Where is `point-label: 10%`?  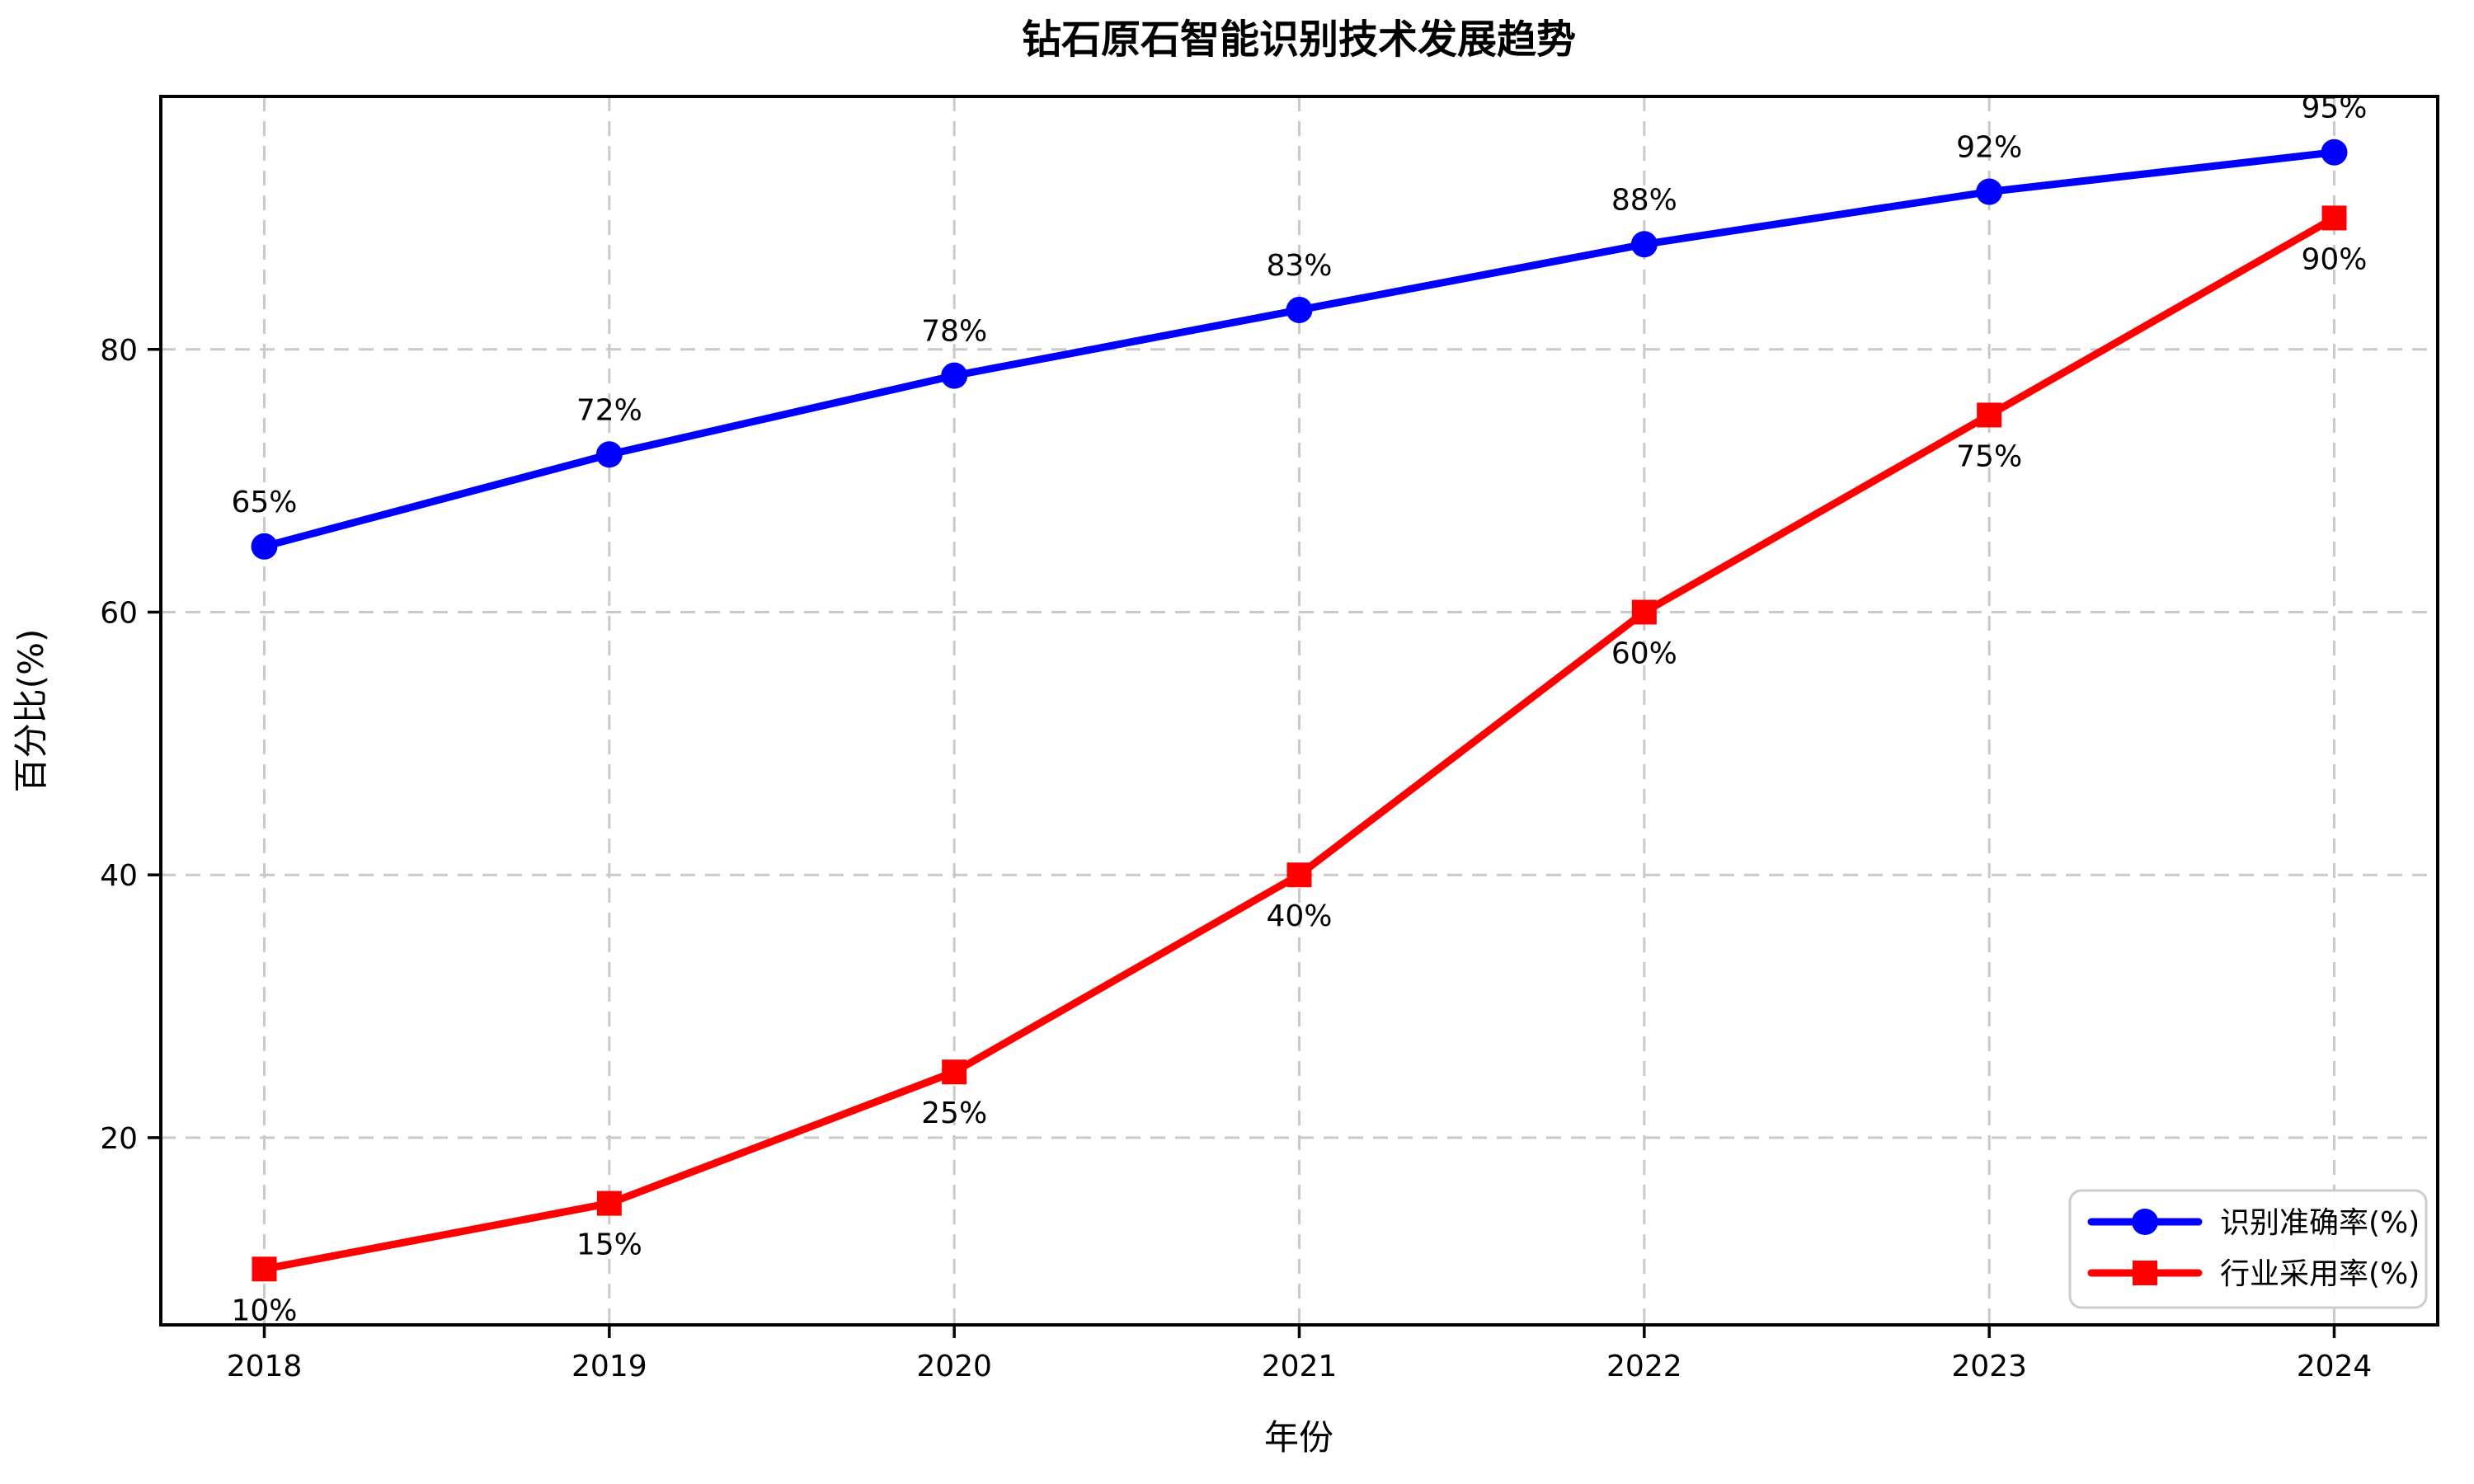 point-label: 10% is located at coordinates (264, 1310).